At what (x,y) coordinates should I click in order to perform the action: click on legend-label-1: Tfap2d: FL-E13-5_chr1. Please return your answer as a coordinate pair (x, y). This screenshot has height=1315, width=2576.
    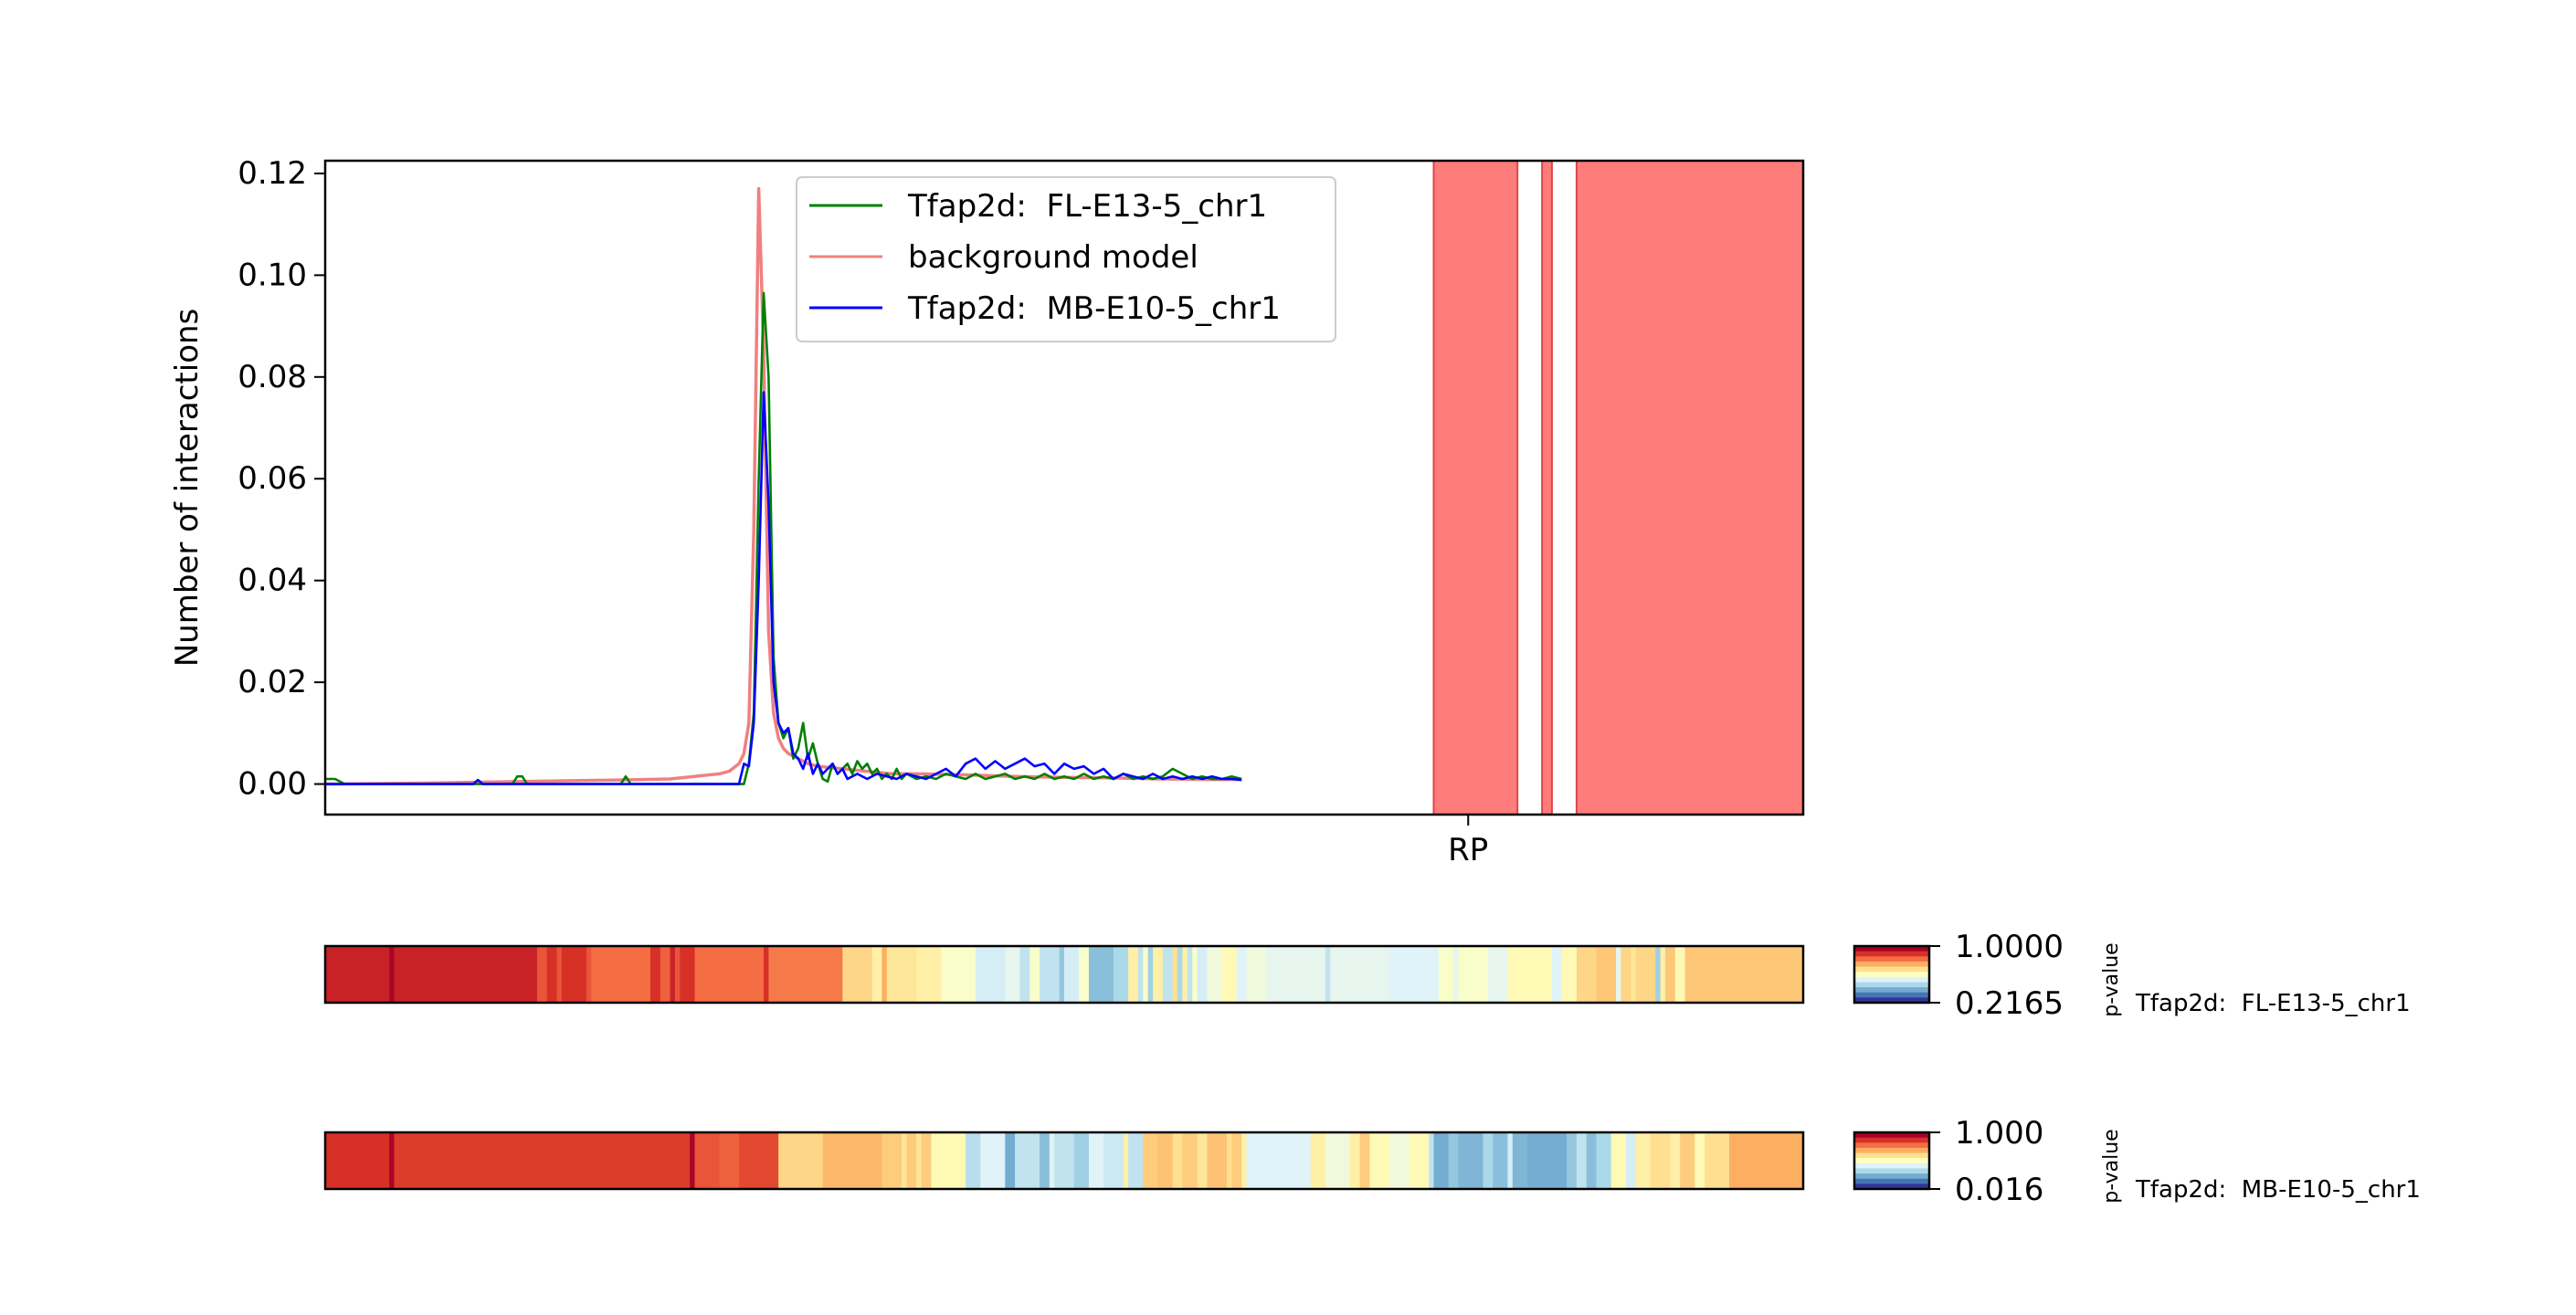
    Looking at the image, I should click on (1087, 206).